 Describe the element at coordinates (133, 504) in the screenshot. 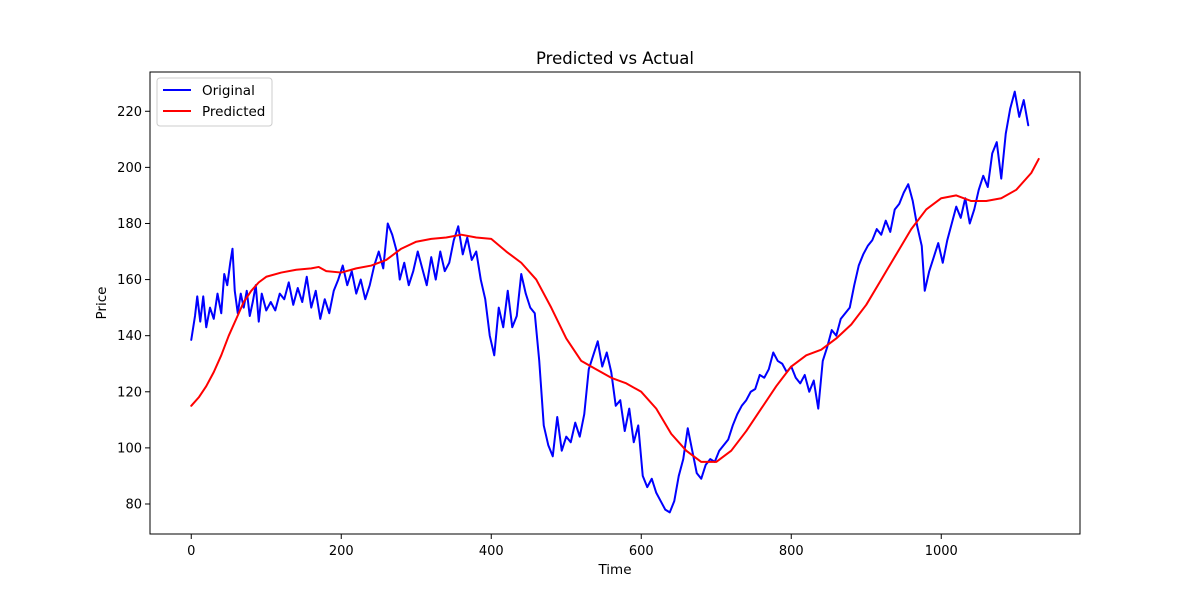

I see `y-tick-label: 80` at that location.